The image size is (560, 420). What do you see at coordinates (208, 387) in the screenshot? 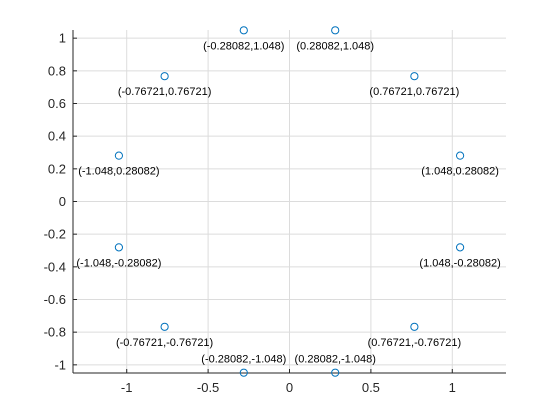
I see `x-tick-label: -0.5` at bounding box center [208, 387].